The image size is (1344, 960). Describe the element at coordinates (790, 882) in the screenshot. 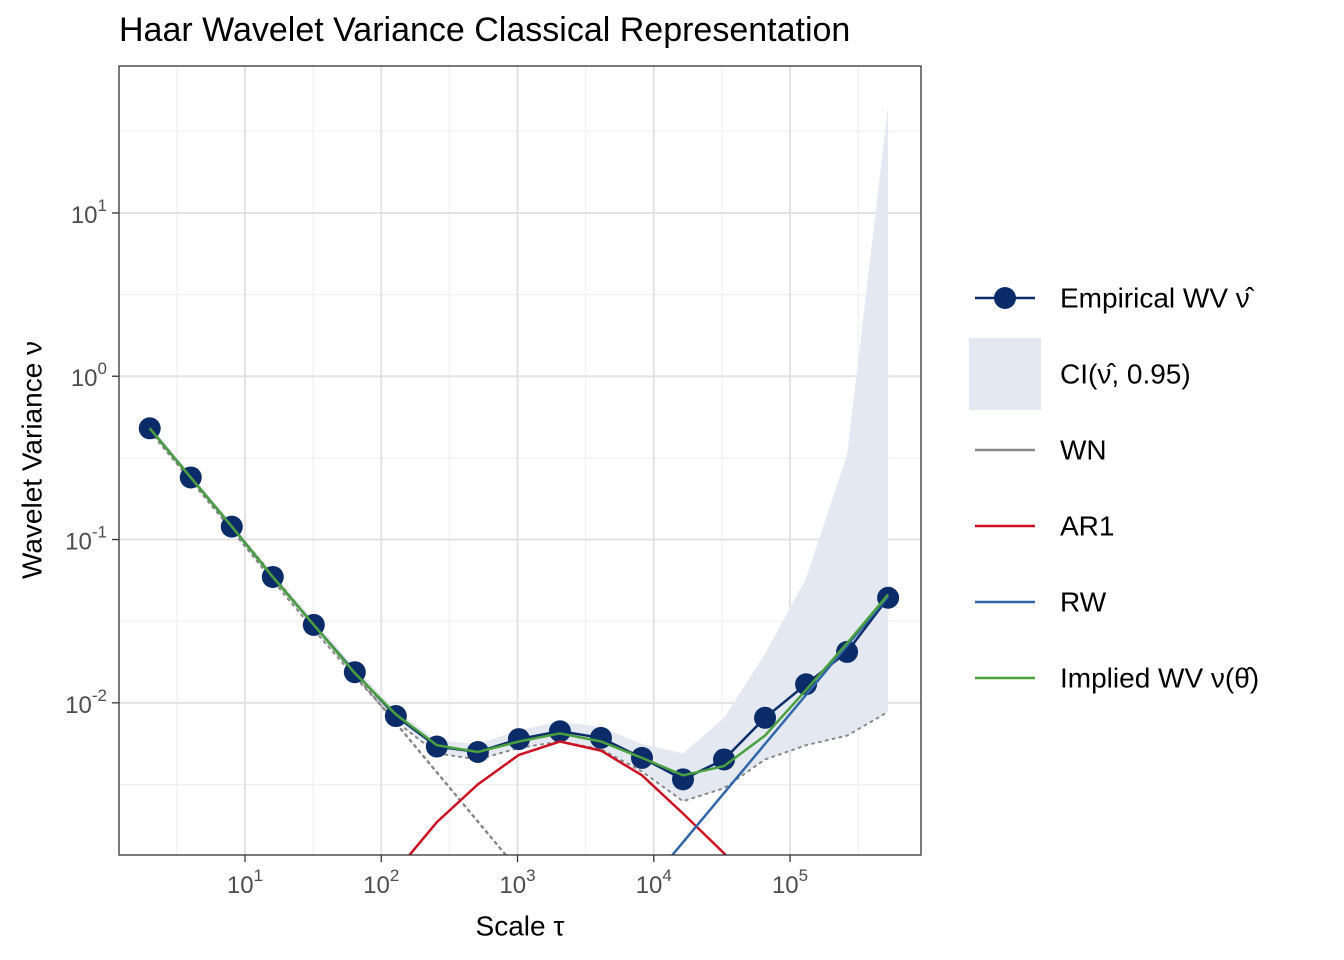

I see `x-tick-label: 10⁵` at that location.